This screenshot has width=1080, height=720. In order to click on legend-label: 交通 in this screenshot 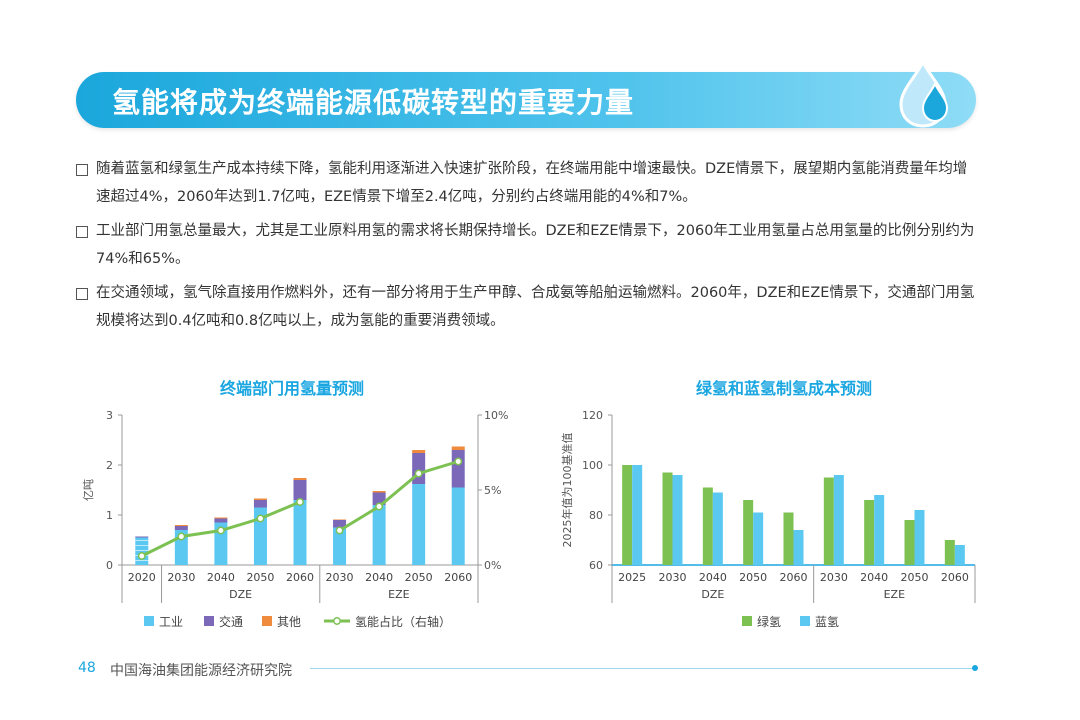, I will do `click(231, 621)`.